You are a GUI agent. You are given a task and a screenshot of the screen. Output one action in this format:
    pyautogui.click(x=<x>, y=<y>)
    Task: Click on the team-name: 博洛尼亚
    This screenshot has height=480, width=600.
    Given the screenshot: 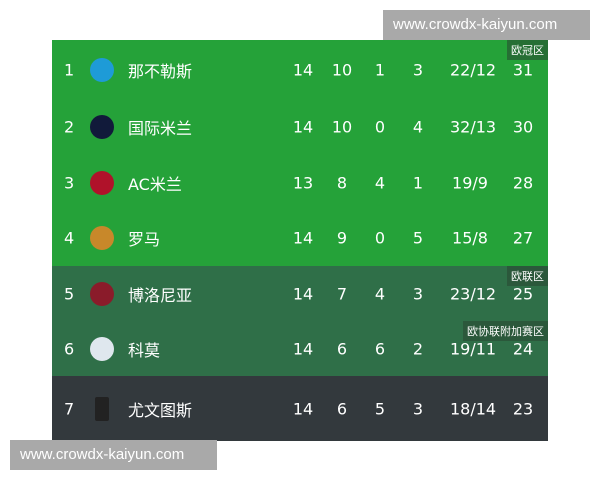 What is the action you would take?
    pyautogui.click(x=160, y=295)
    